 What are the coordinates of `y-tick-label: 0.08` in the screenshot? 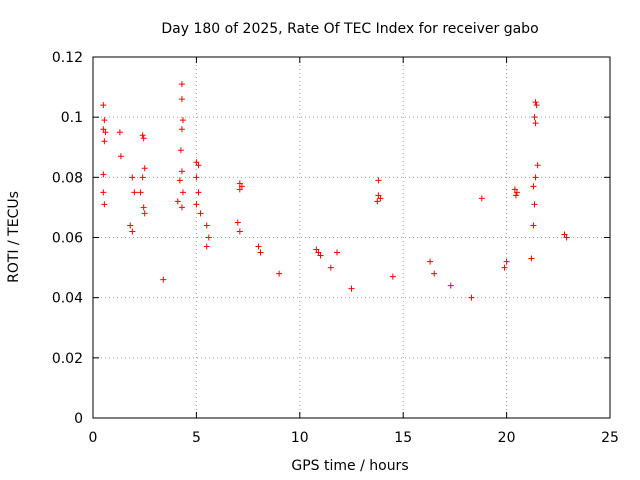 It's located at (67, 178).